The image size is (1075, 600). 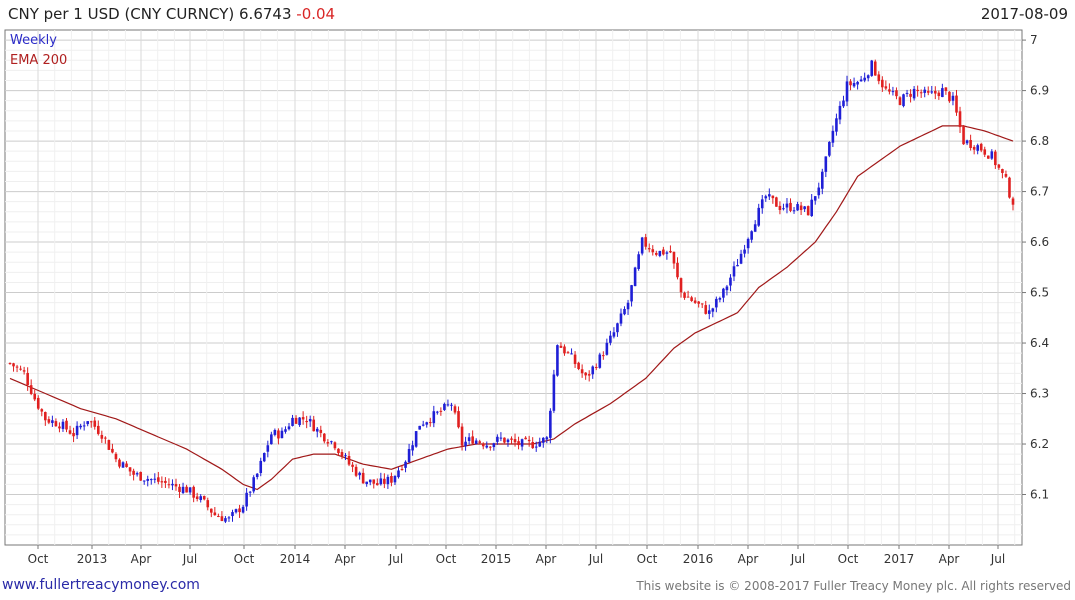 What do you see at coordinates (345, 559) in the screenshot?
I see `x-tick-label: Apr` at bounding box center [345, 559].